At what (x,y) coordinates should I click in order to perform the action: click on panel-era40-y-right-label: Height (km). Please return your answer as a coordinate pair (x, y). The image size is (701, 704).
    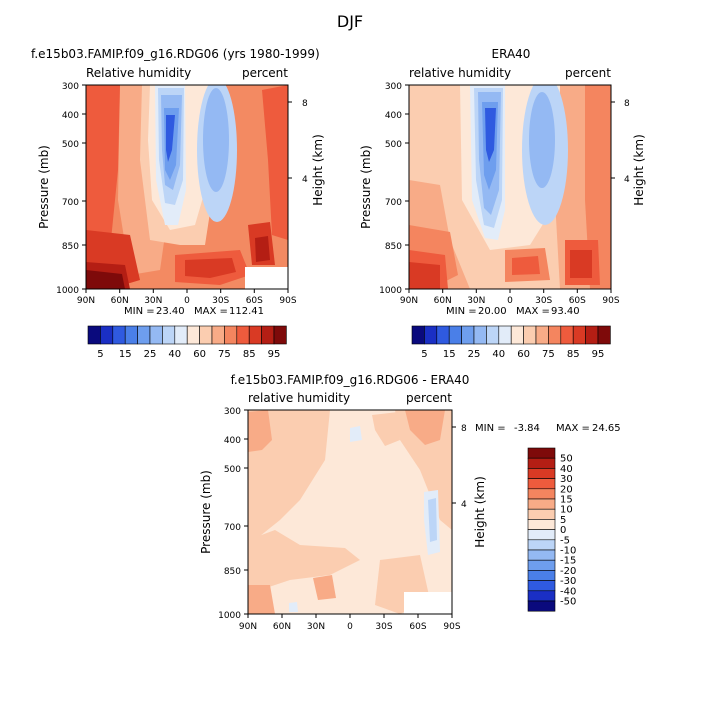
    Looking at the image, I should click on (639, 169).